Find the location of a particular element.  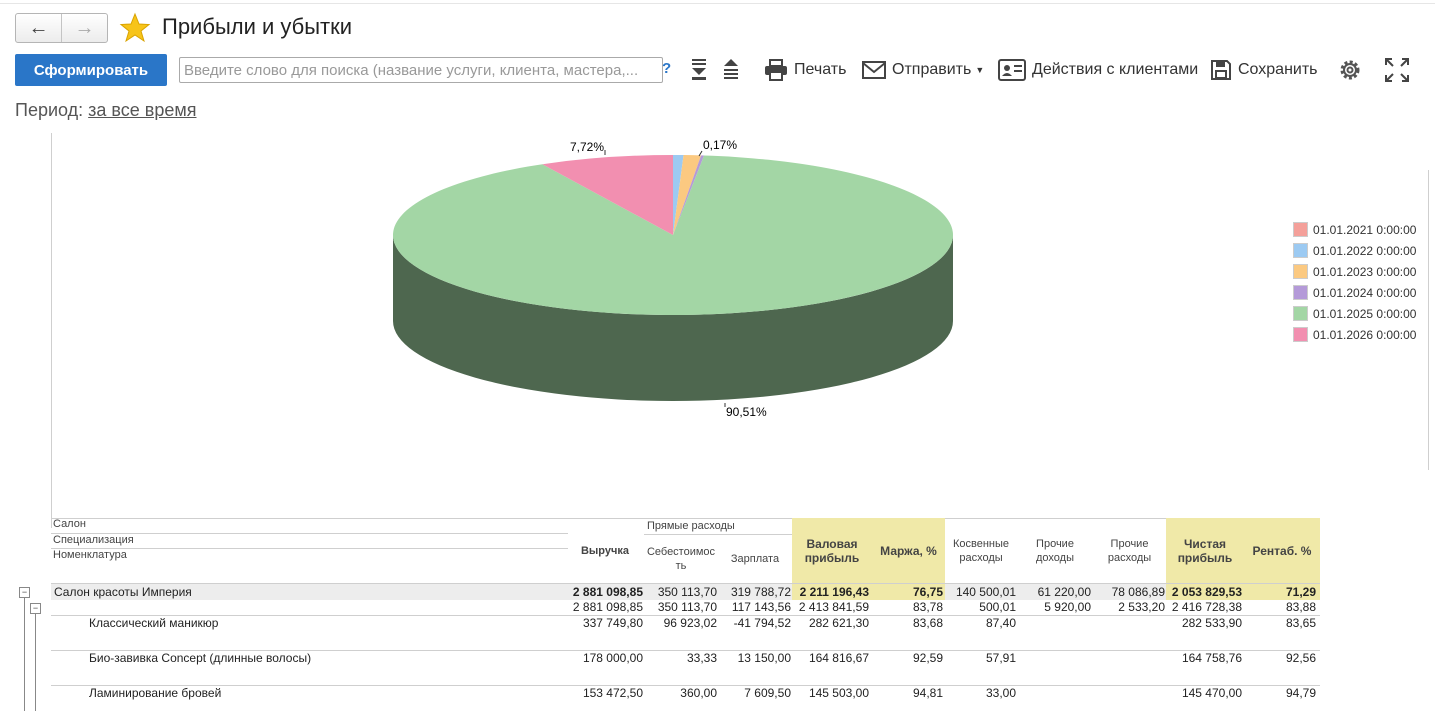

tree-line is located at coordinates (35, 662).